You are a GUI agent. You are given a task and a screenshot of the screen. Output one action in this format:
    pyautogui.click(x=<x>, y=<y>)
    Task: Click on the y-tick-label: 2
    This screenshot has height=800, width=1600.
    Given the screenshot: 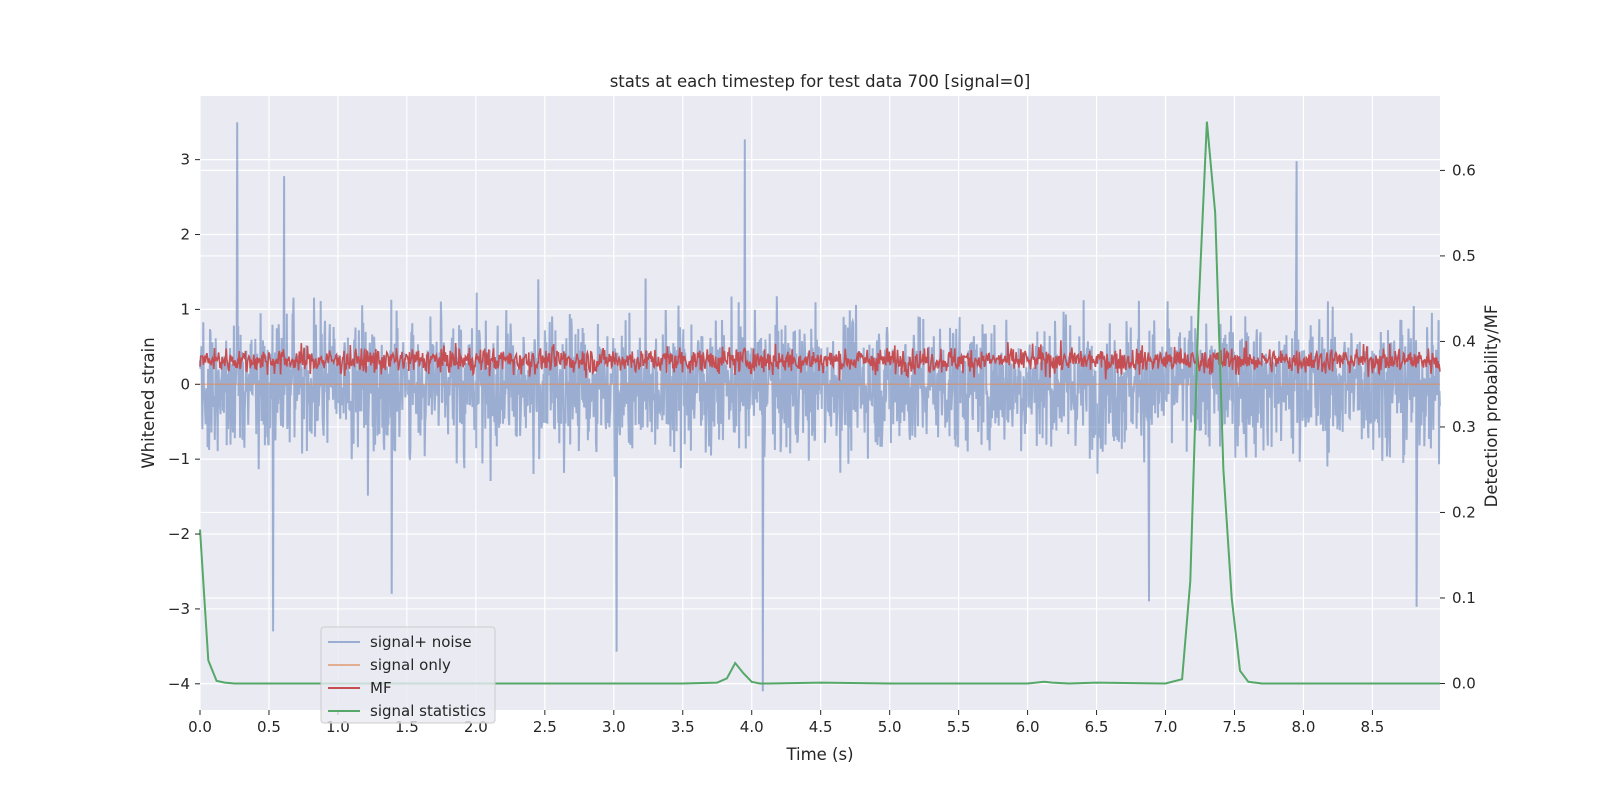 What is the action you would take?
    pyautogui.click(x=185, y=235)
    